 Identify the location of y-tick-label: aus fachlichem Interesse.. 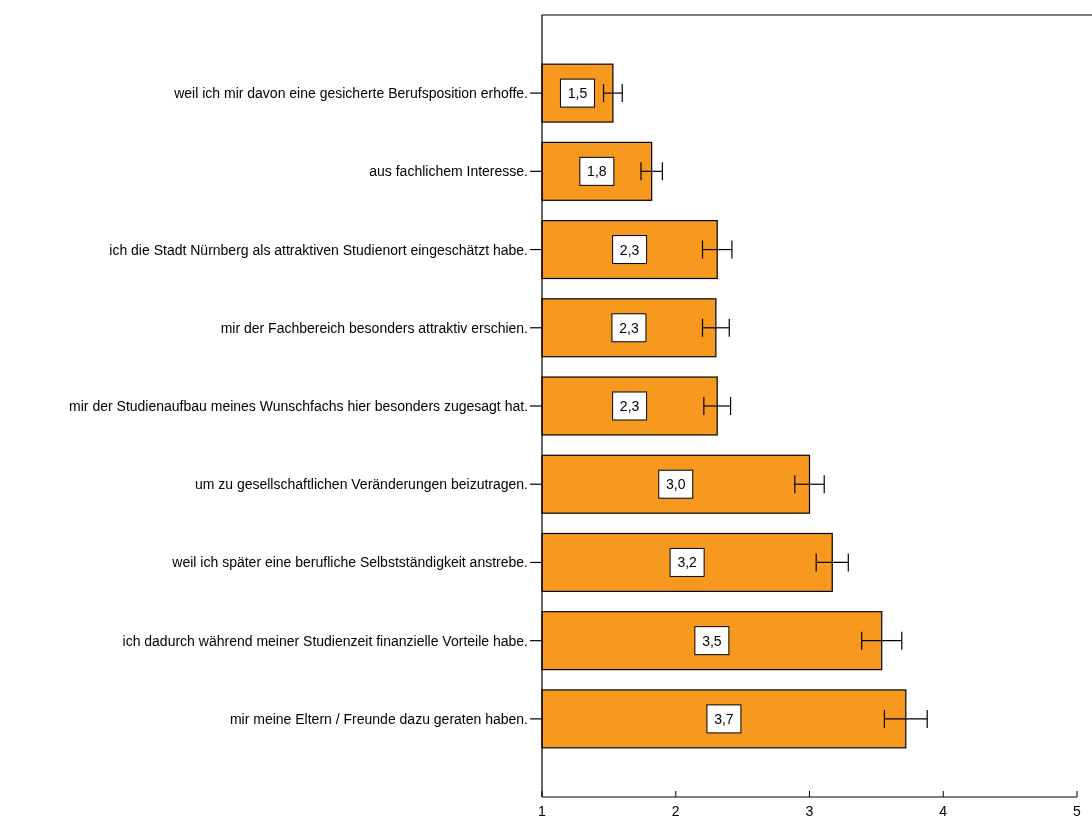
(448, 171).